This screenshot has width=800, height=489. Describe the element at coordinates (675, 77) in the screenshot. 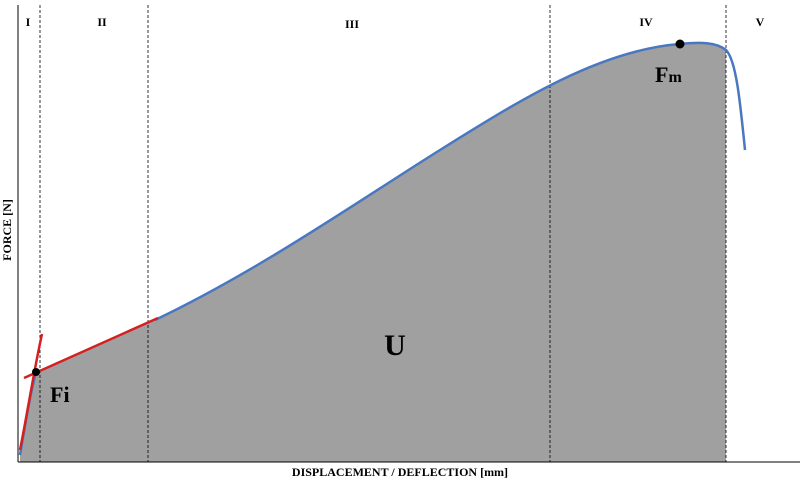

I see `point-label-sub: m` at that location.